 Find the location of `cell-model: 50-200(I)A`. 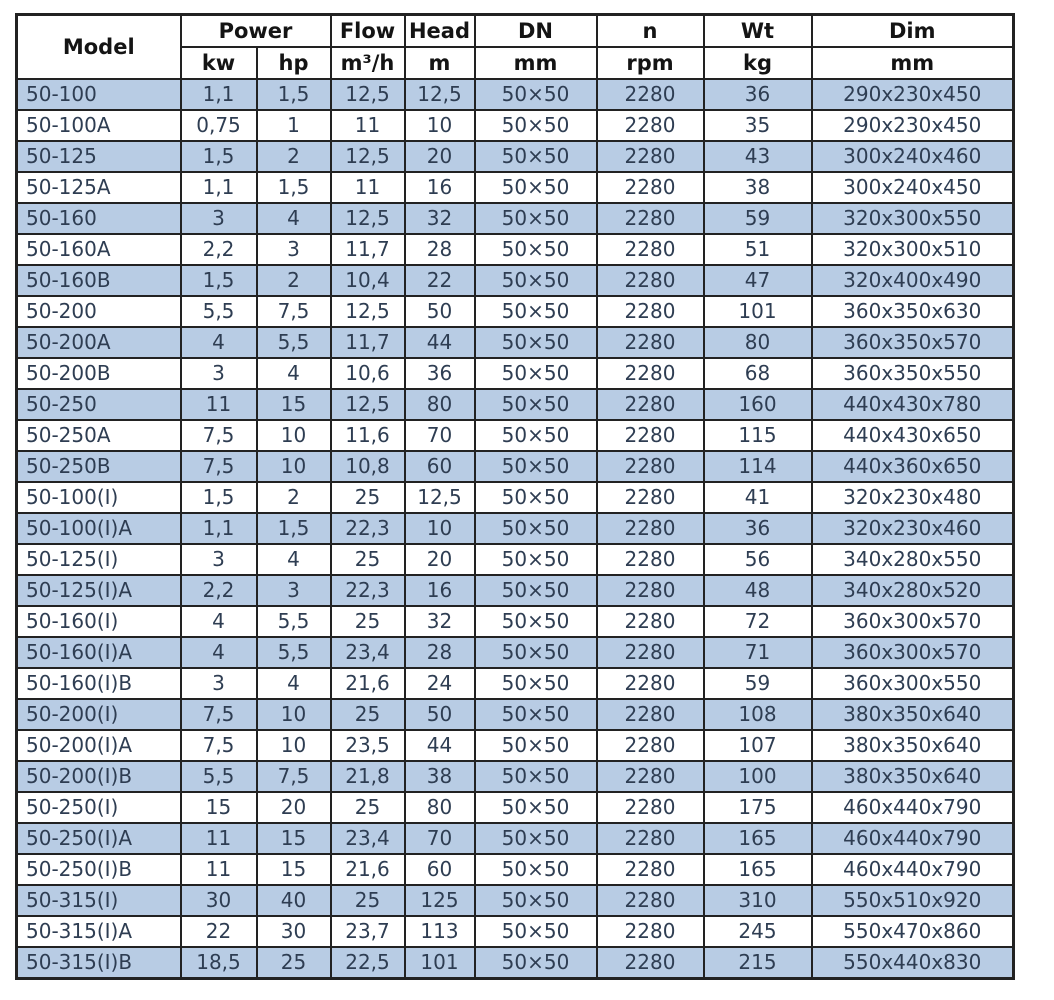

cell-model: 50-200(I)A is located at coordinates (98, 745).